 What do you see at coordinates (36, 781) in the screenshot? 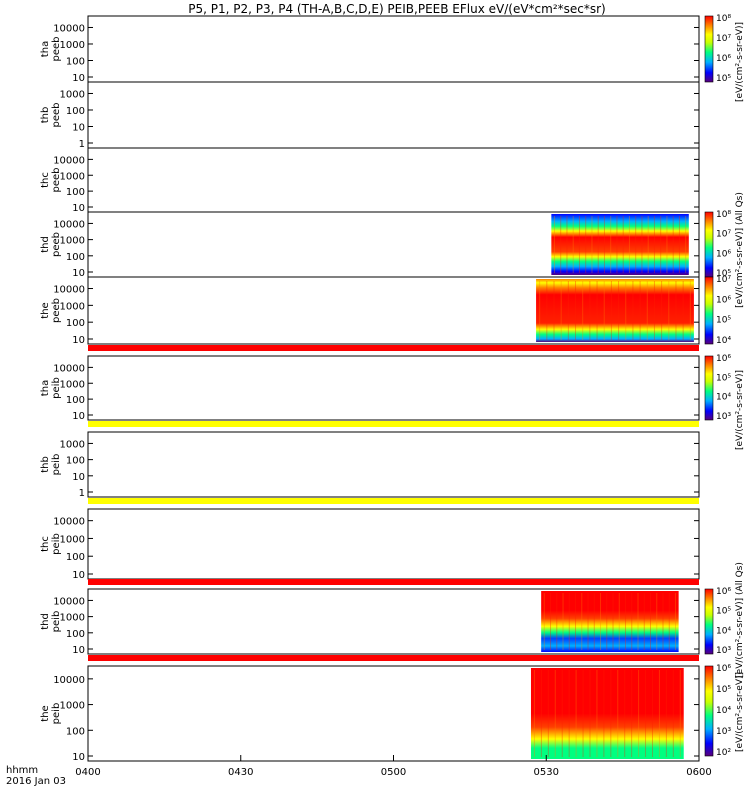
I see `date-label: 2016 Jan 03` at bounding box center [36, 781].